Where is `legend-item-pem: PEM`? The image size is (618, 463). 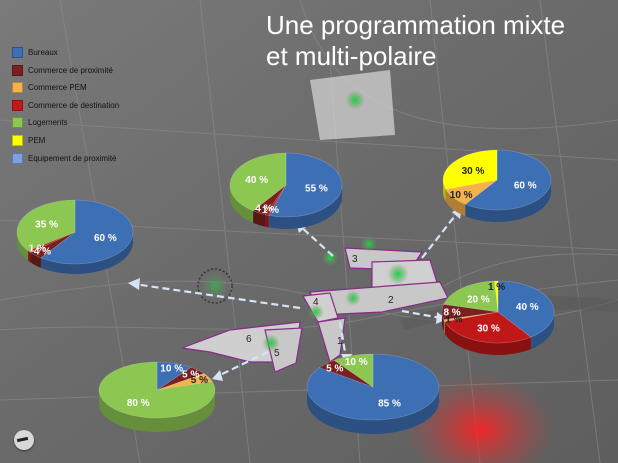
legend-item-pem: PEM is located at coordinates (92, 140).